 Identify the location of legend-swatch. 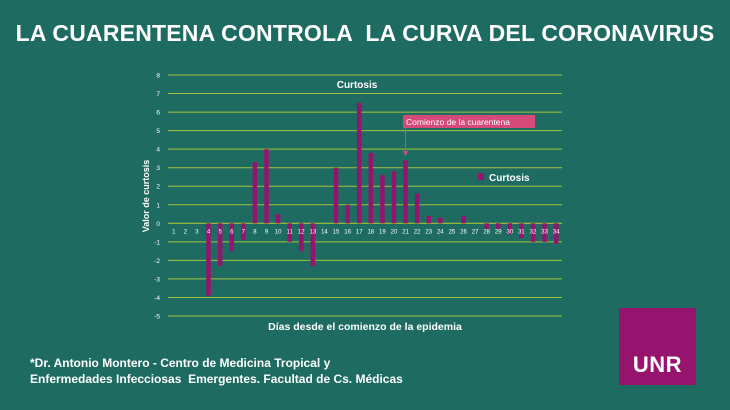
(481, 176).